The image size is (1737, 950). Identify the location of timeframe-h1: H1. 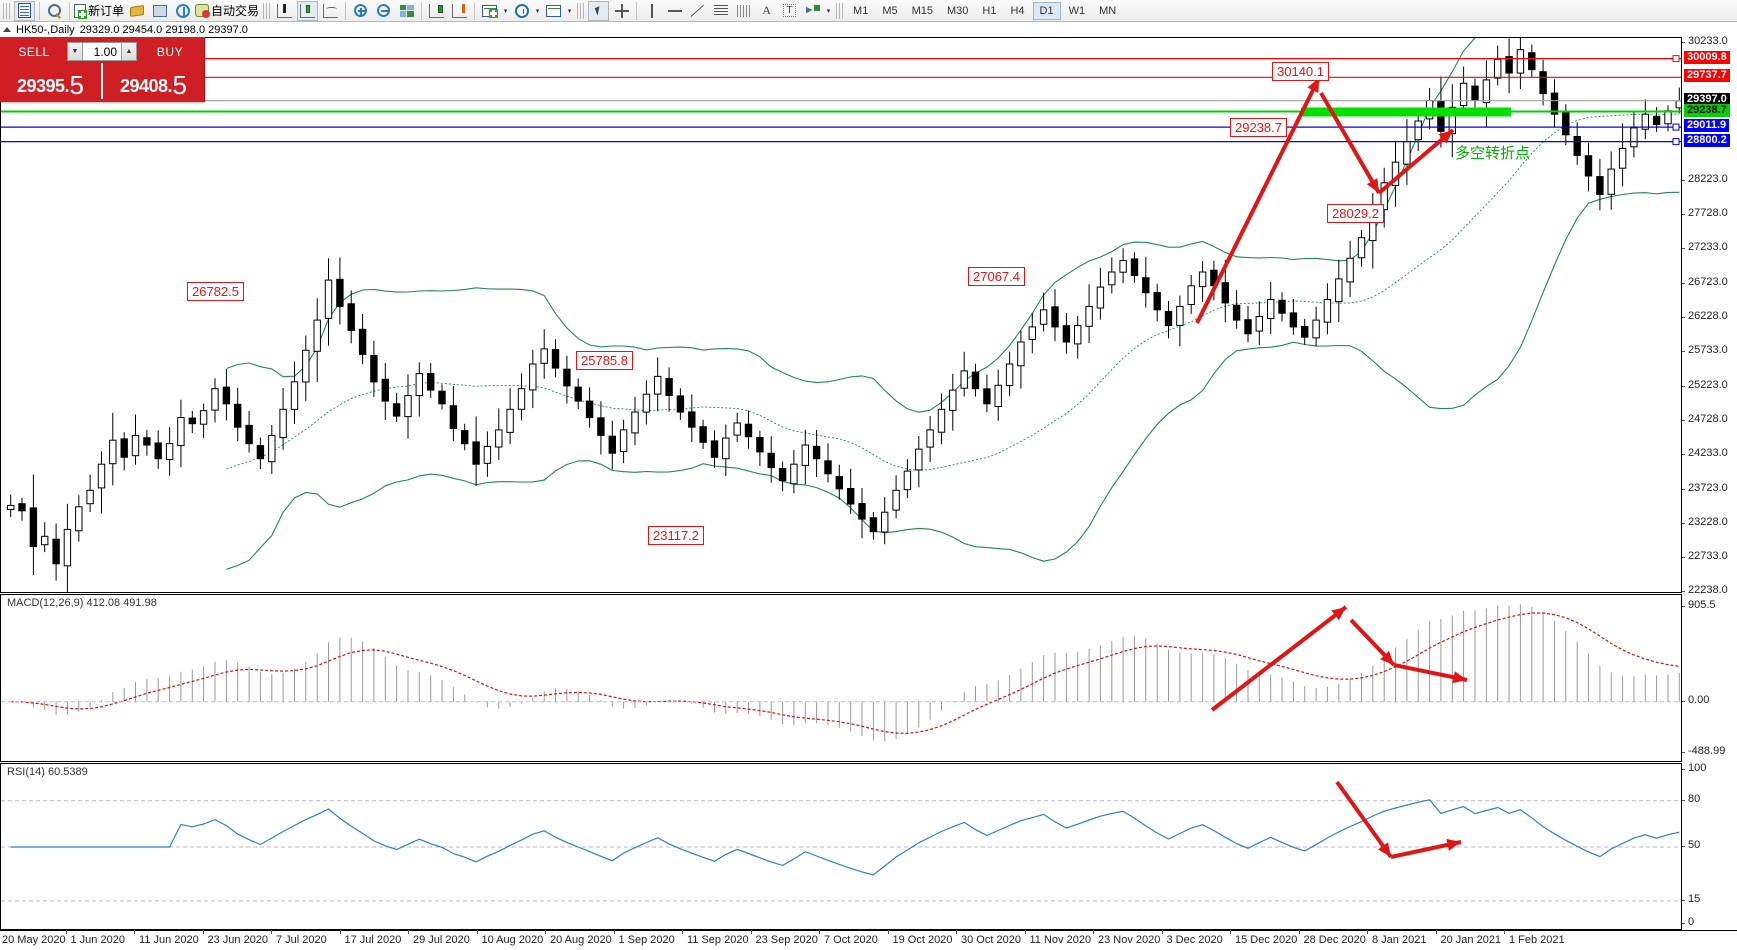
(989, 10).